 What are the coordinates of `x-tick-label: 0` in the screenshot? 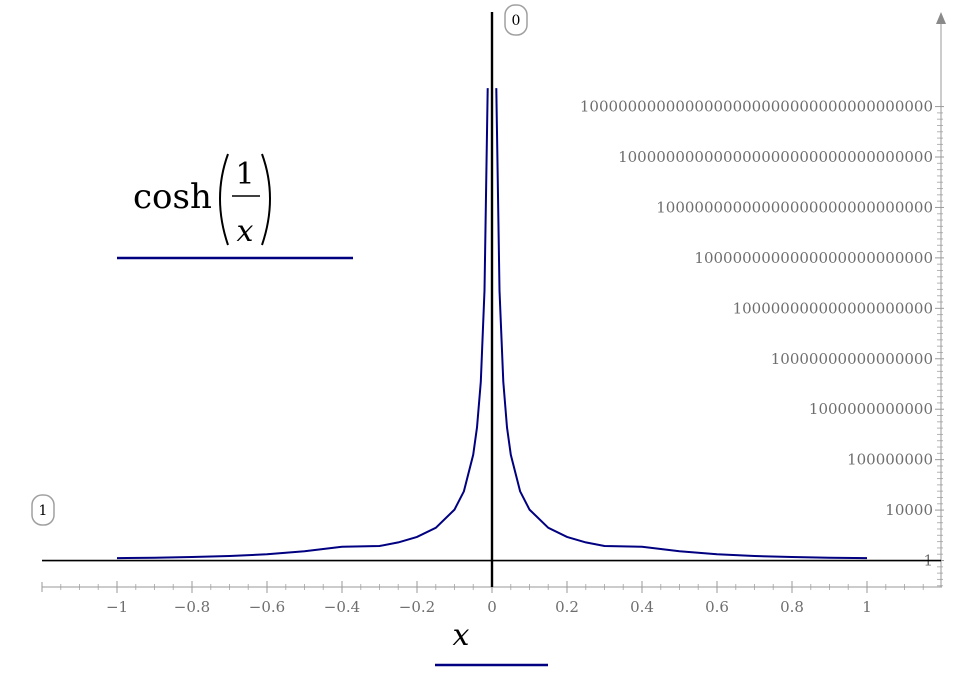 It's located at (492, 607).